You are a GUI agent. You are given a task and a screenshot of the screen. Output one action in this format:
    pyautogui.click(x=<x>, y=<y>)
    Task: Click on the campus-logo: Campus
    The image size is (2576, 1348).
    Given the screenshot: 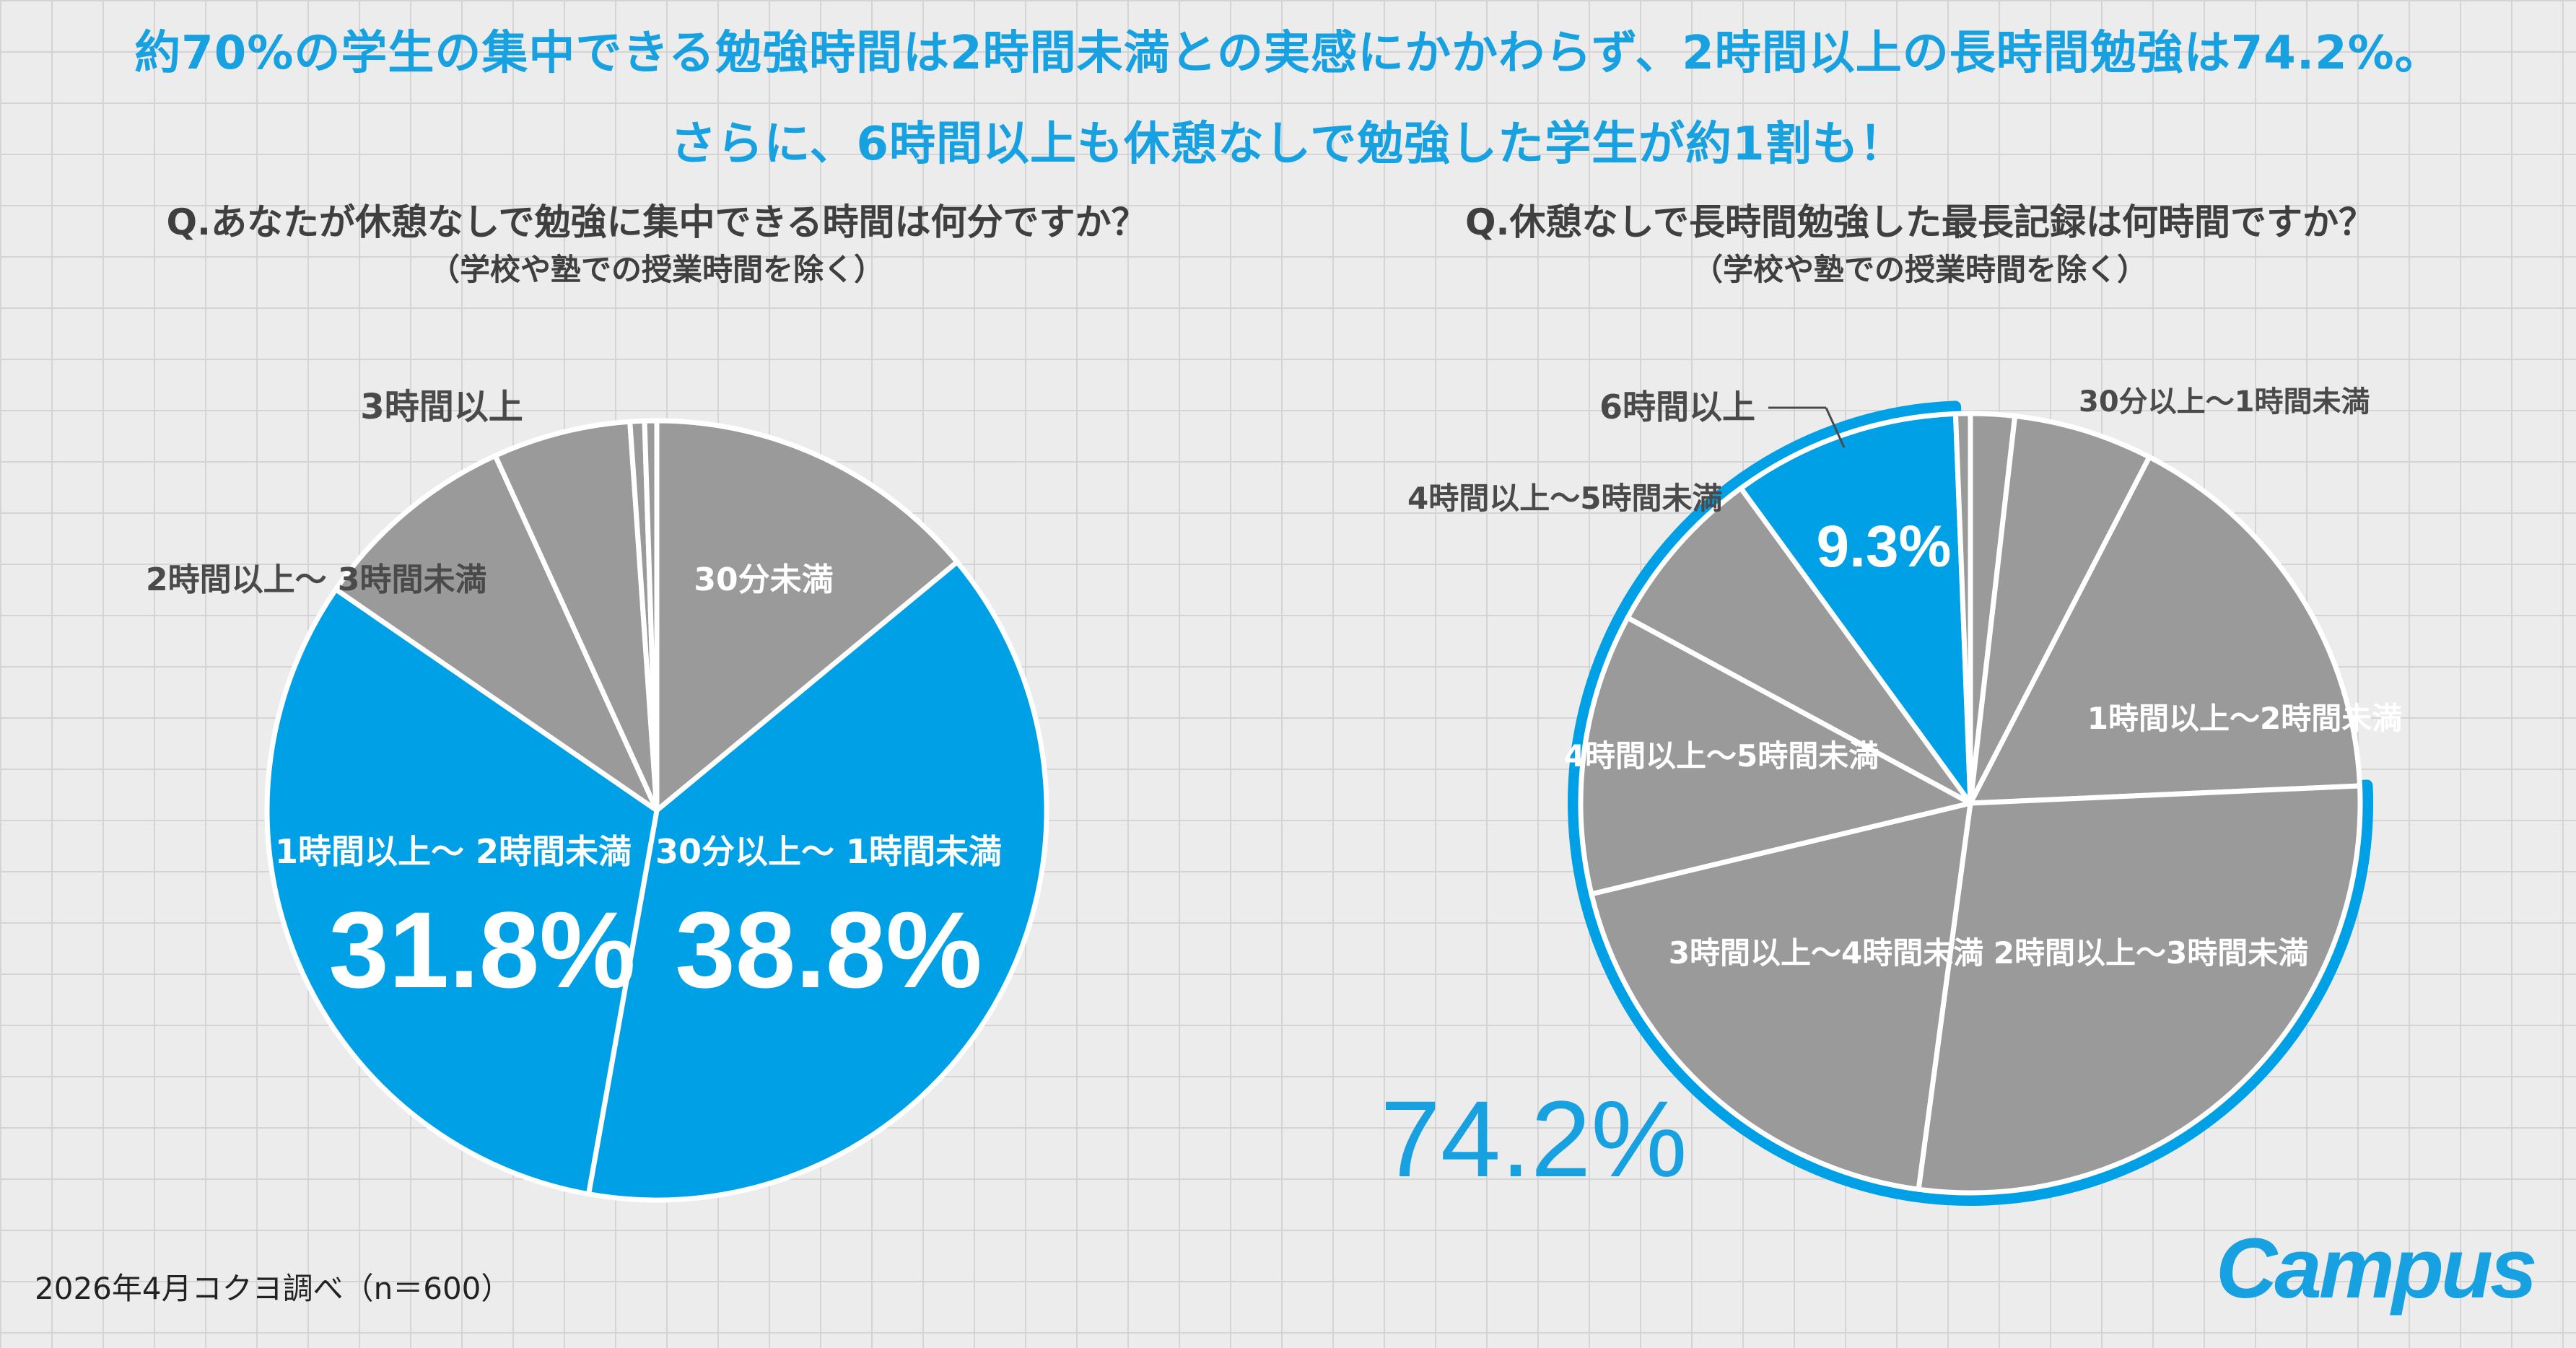 What is the action you would take?
    pyautogui.click(x=2377, y=1268)
    